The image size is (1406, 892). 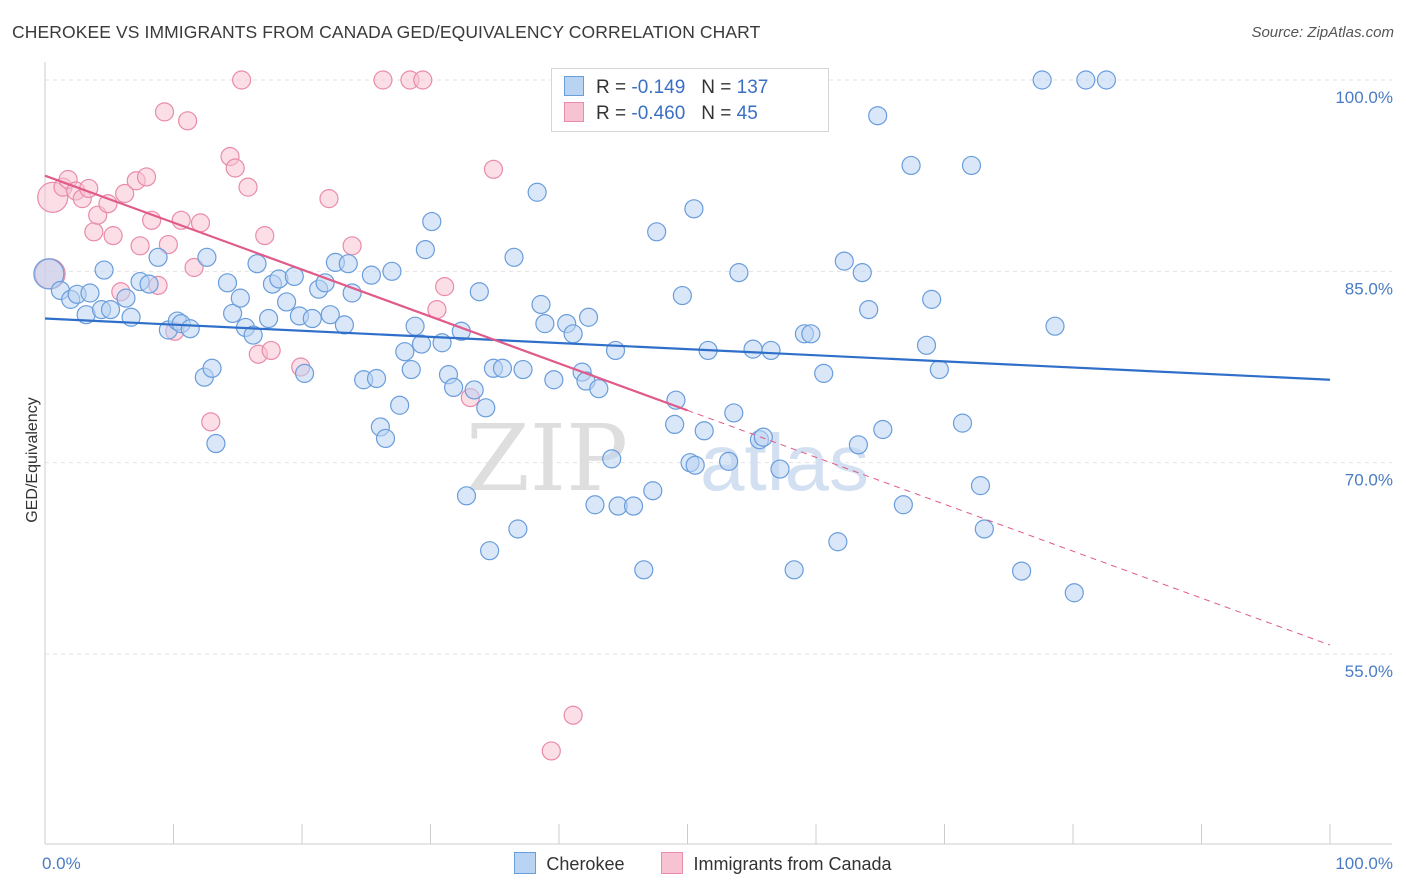 What do you see at coordinates (716, 113) in the screenshot?
I see `legend-n-label: N =` at bounding box center [716, 113].